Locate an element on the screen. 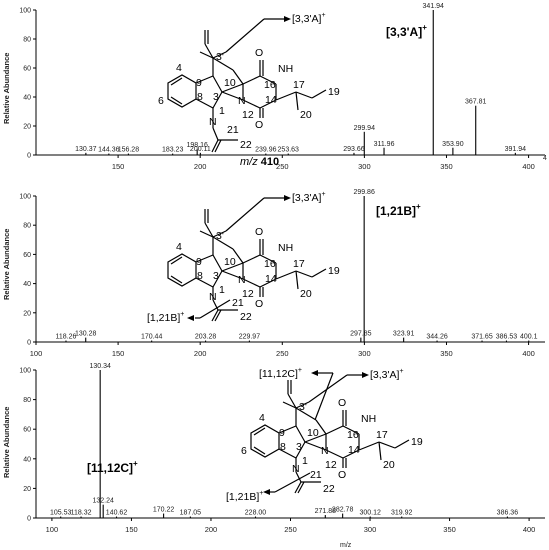  peak-label: 341.94 is located at coordinates (434, 6).